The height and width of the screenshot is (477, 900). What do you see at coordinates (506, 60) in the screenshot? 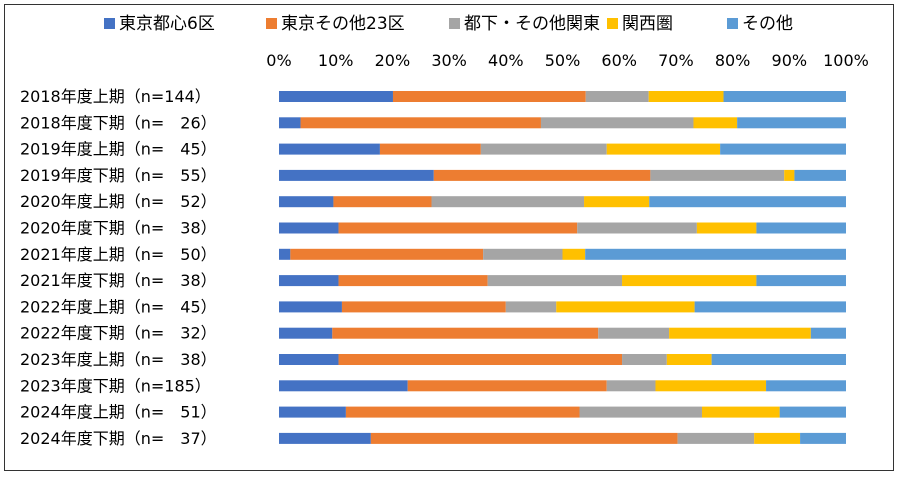
I see `x-tick-label: 40%` at bounding box center [506, 60].